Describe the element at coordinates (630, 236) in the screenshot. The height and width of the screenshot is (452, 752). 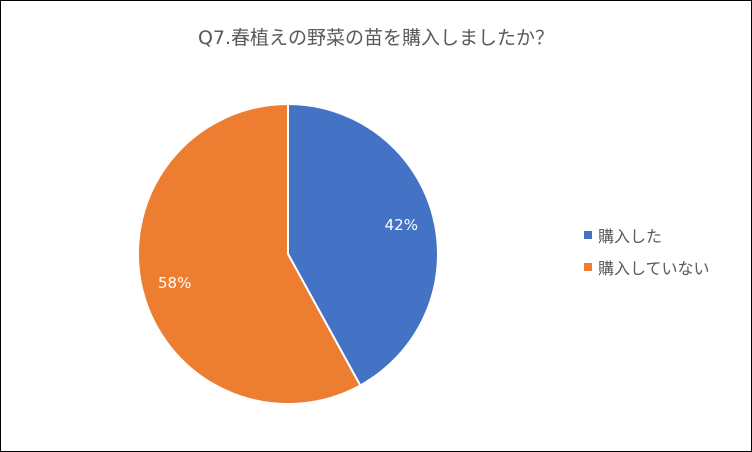
I see `legend-label-purchased: 購入した` at that location.